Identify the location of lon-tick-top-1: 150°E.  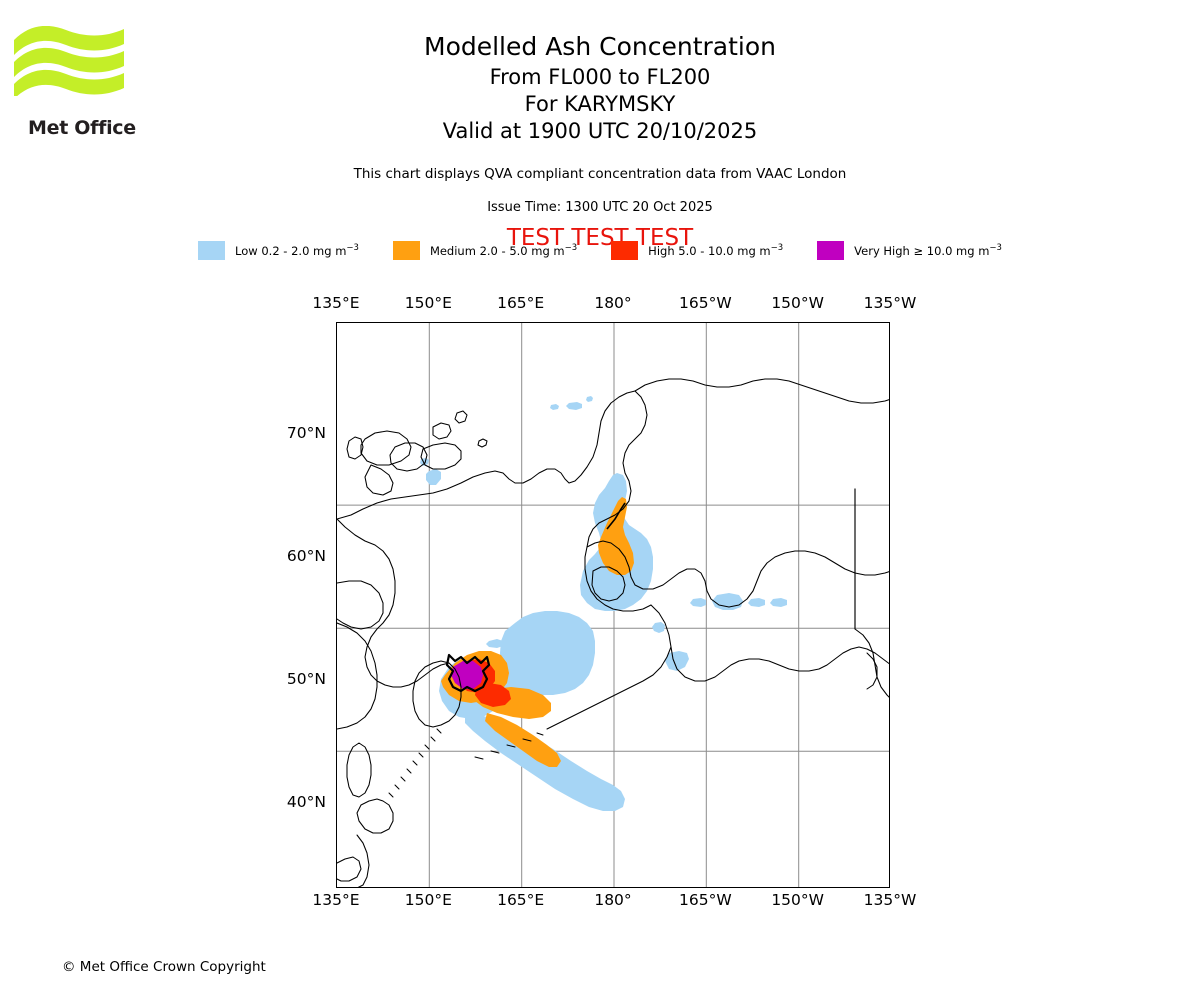
(428, 303).